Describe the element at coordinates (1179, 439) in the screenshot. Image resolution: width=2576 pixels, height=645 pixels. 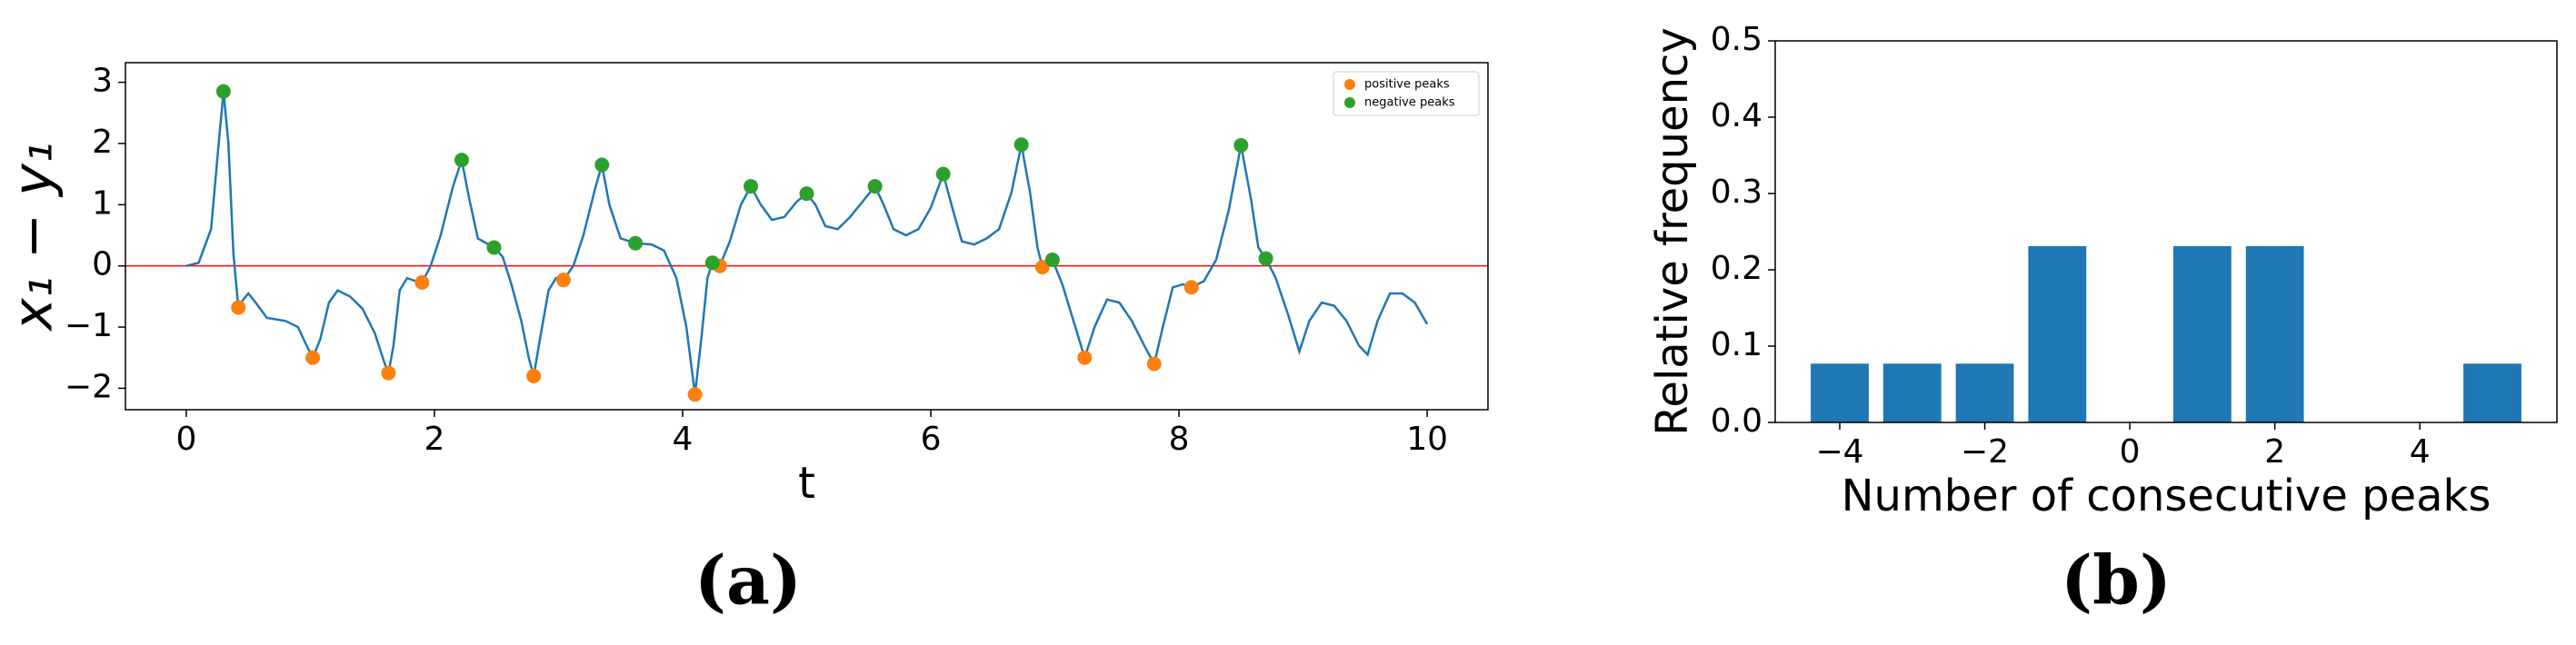
I see `x-tick-label: 8` at that location.